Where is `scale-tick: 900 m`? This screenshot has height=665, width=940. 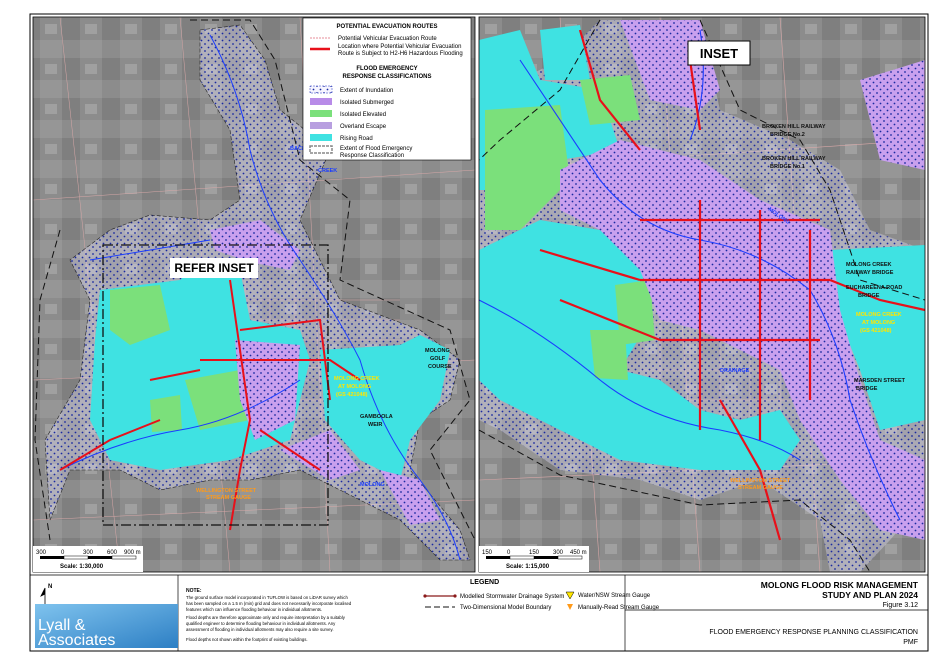
scale-tick: 900 m is located at coordinates (132, 553).